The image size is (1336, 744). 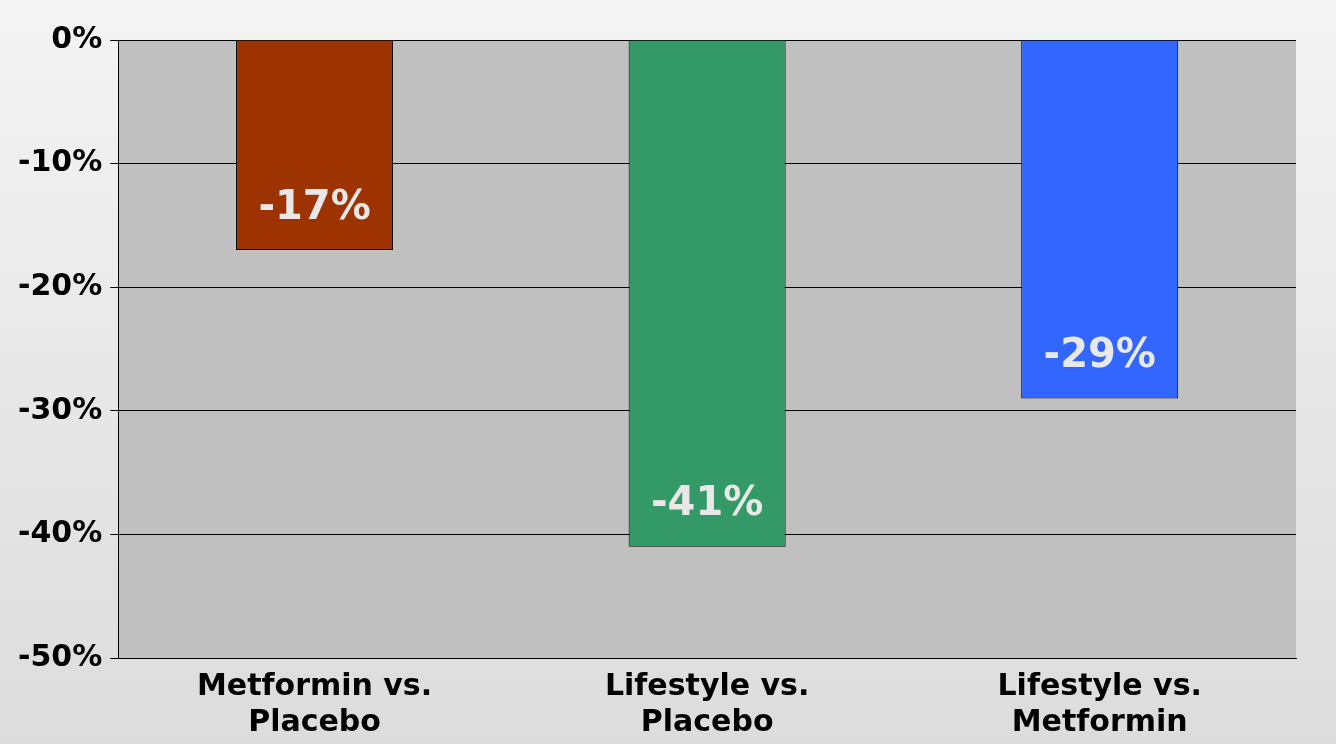 I want to click on y-tick-label: -40%, so click(x=60, y=532).